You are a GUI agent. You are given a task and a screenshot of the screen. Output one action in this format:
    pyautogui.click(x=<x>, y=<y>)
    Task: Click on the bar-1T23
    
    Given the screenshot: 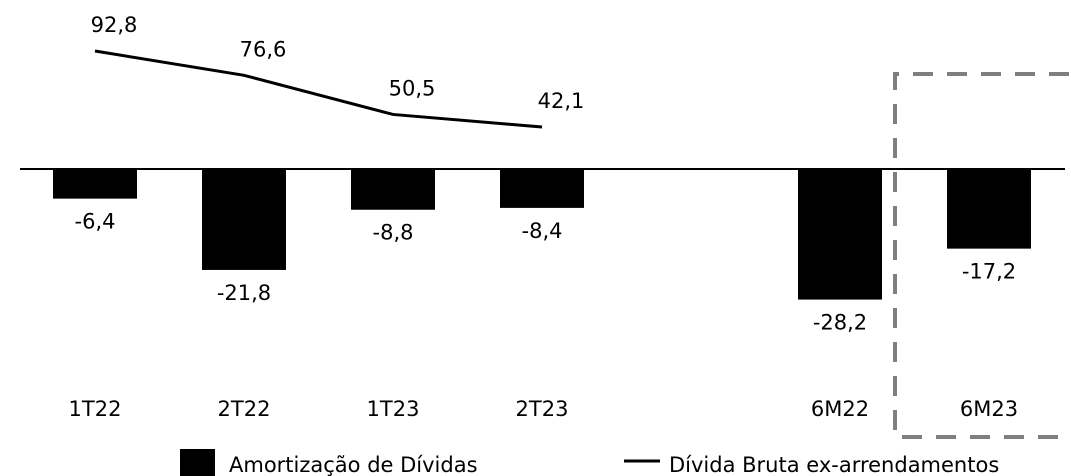 What is the action you would take?
    pyautogui.click(x=393, y=189)
    